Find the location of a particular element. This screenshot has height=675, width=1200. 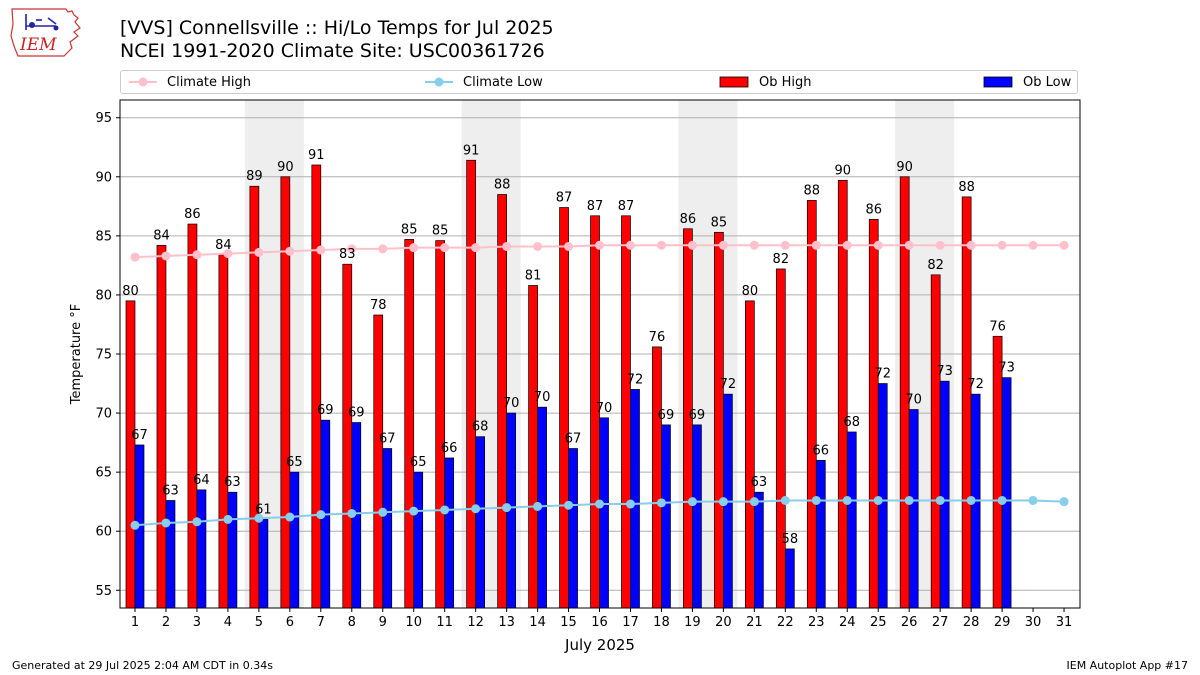

x-tick-label: 12 is located at coordinates (475, 622).